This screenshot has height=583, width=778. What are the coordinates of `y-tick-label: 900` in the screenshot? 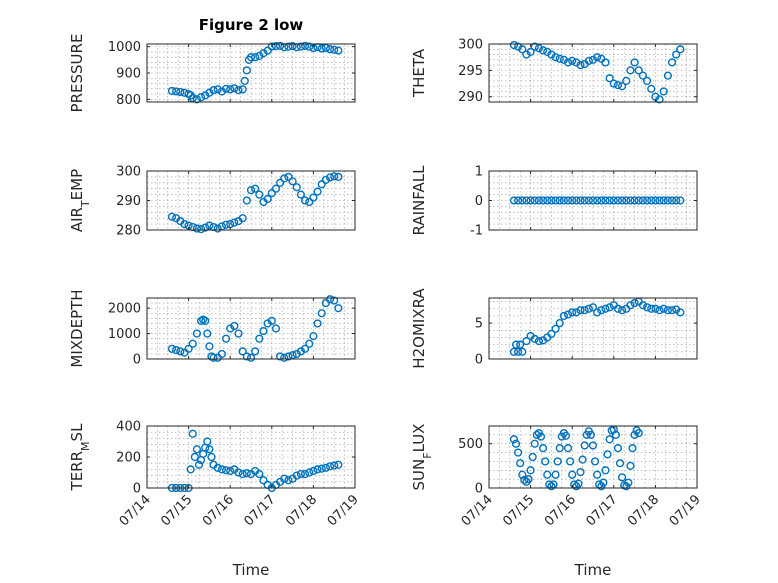 It's located at (128, 74).